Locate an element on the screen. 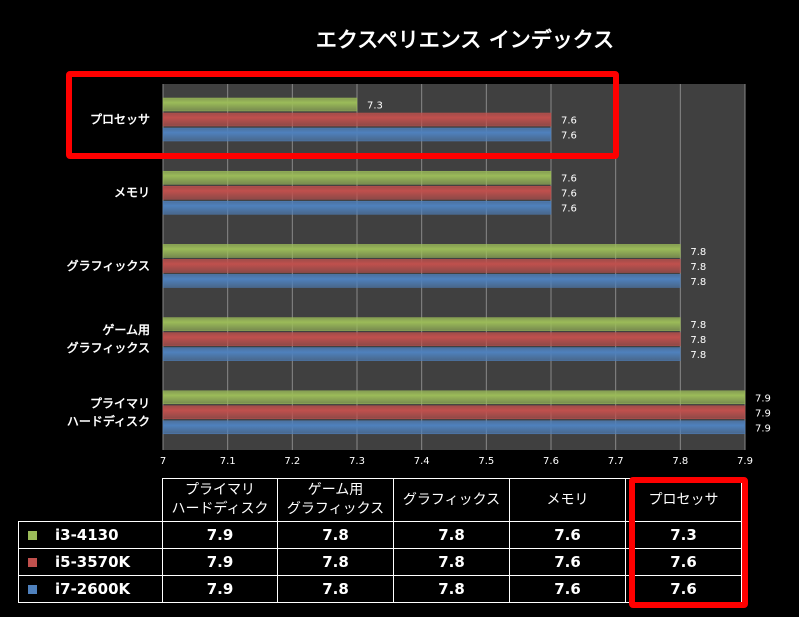 This screenshot has height=617, width=799. row-label: i5-3570K is located at coordinates (90, 562).